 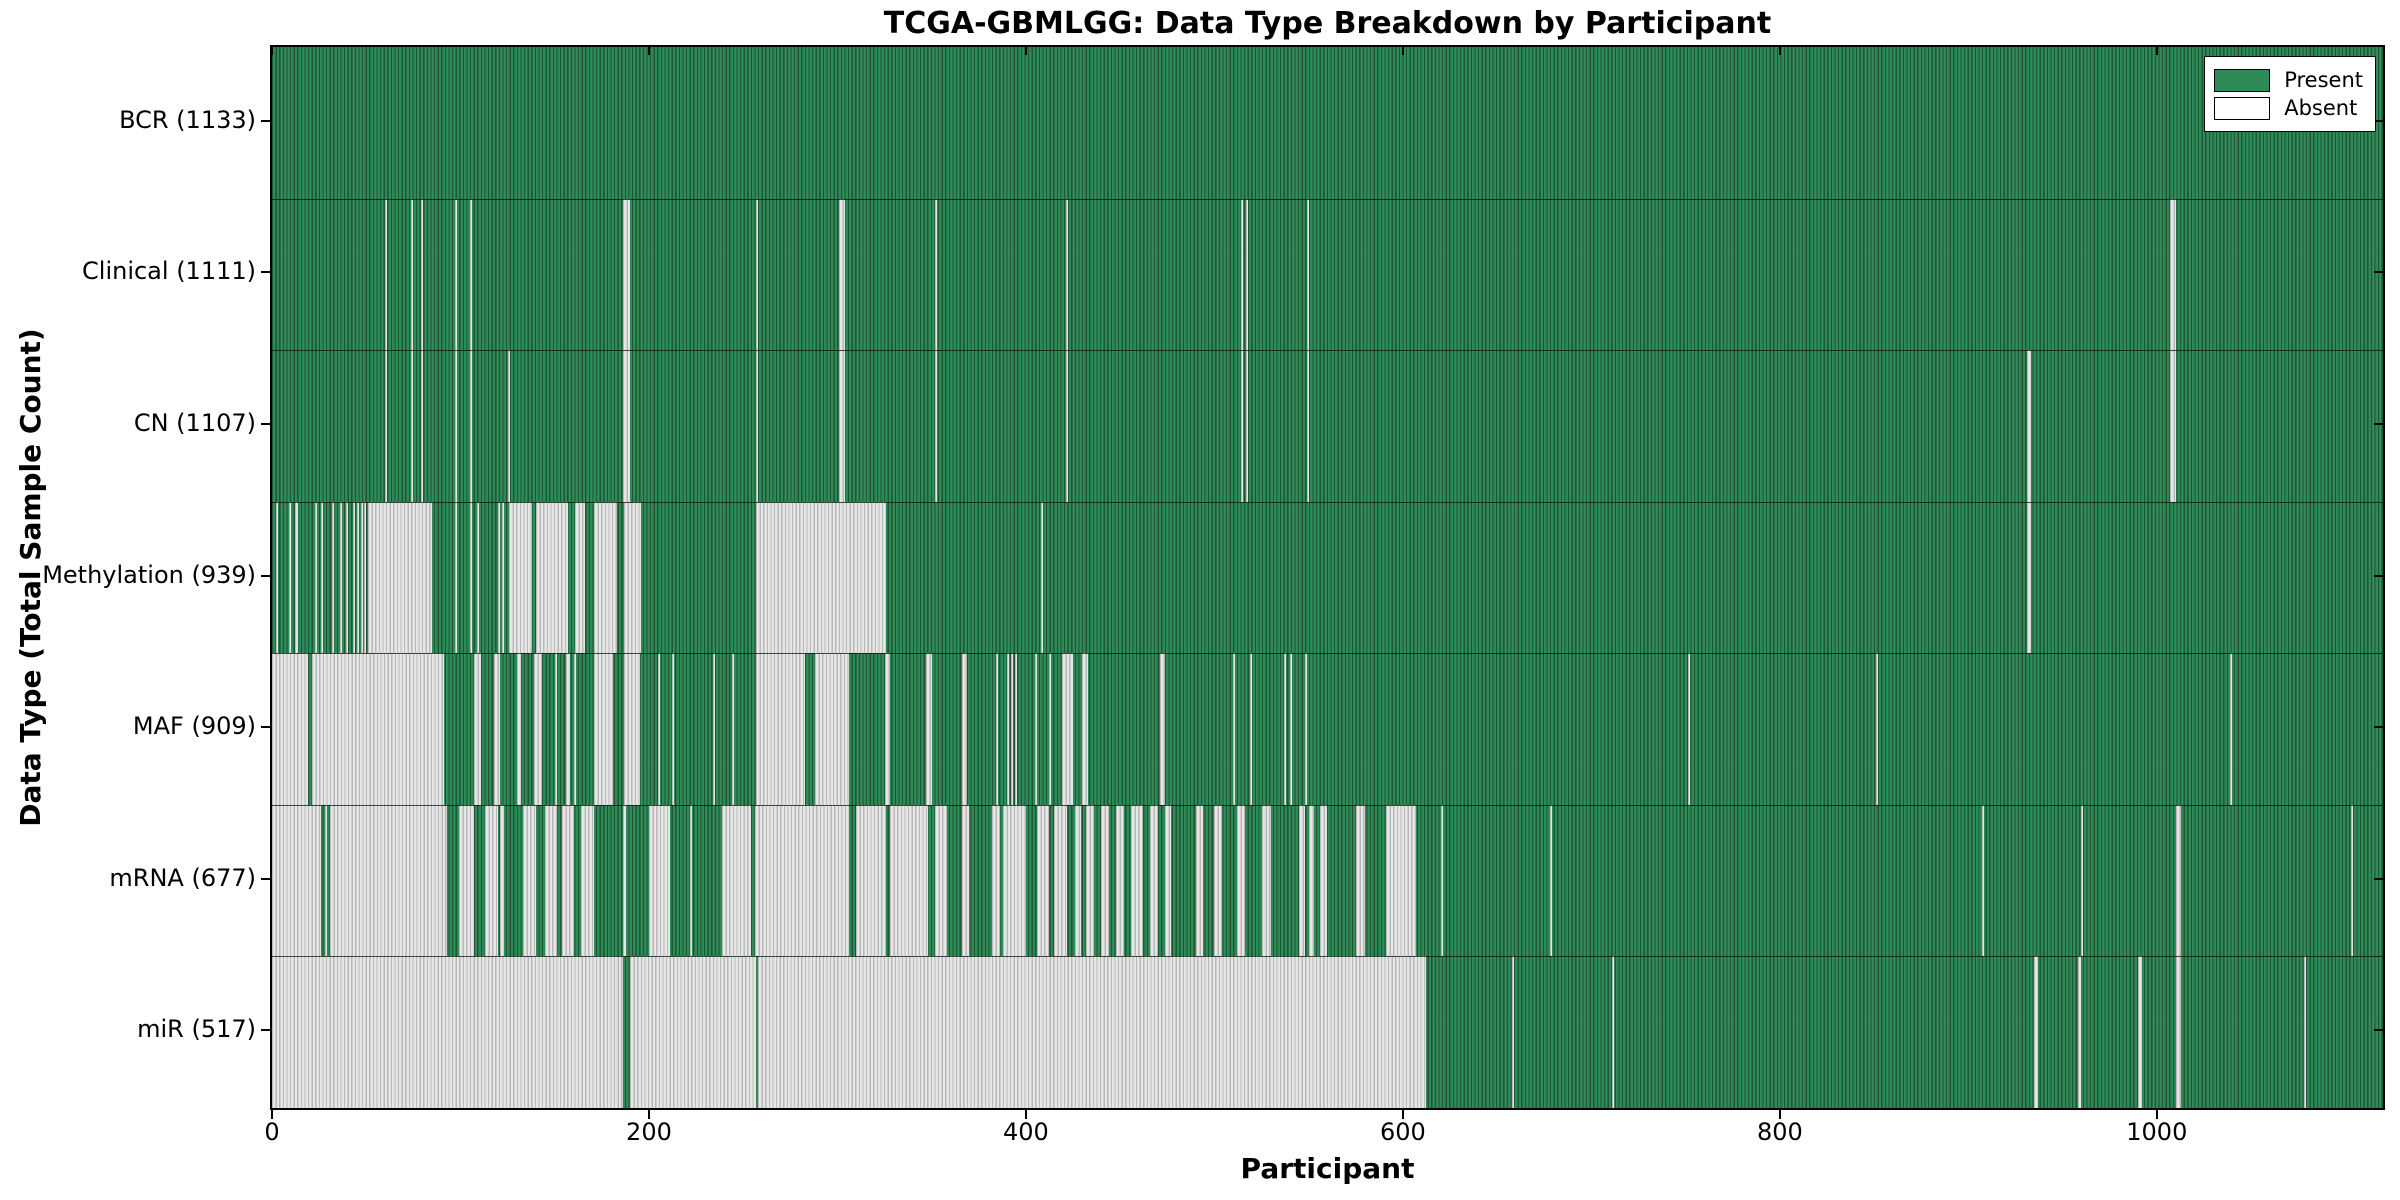 I want to click on y-tick-label-mir: miR (517), so click(x=196, y=1029).